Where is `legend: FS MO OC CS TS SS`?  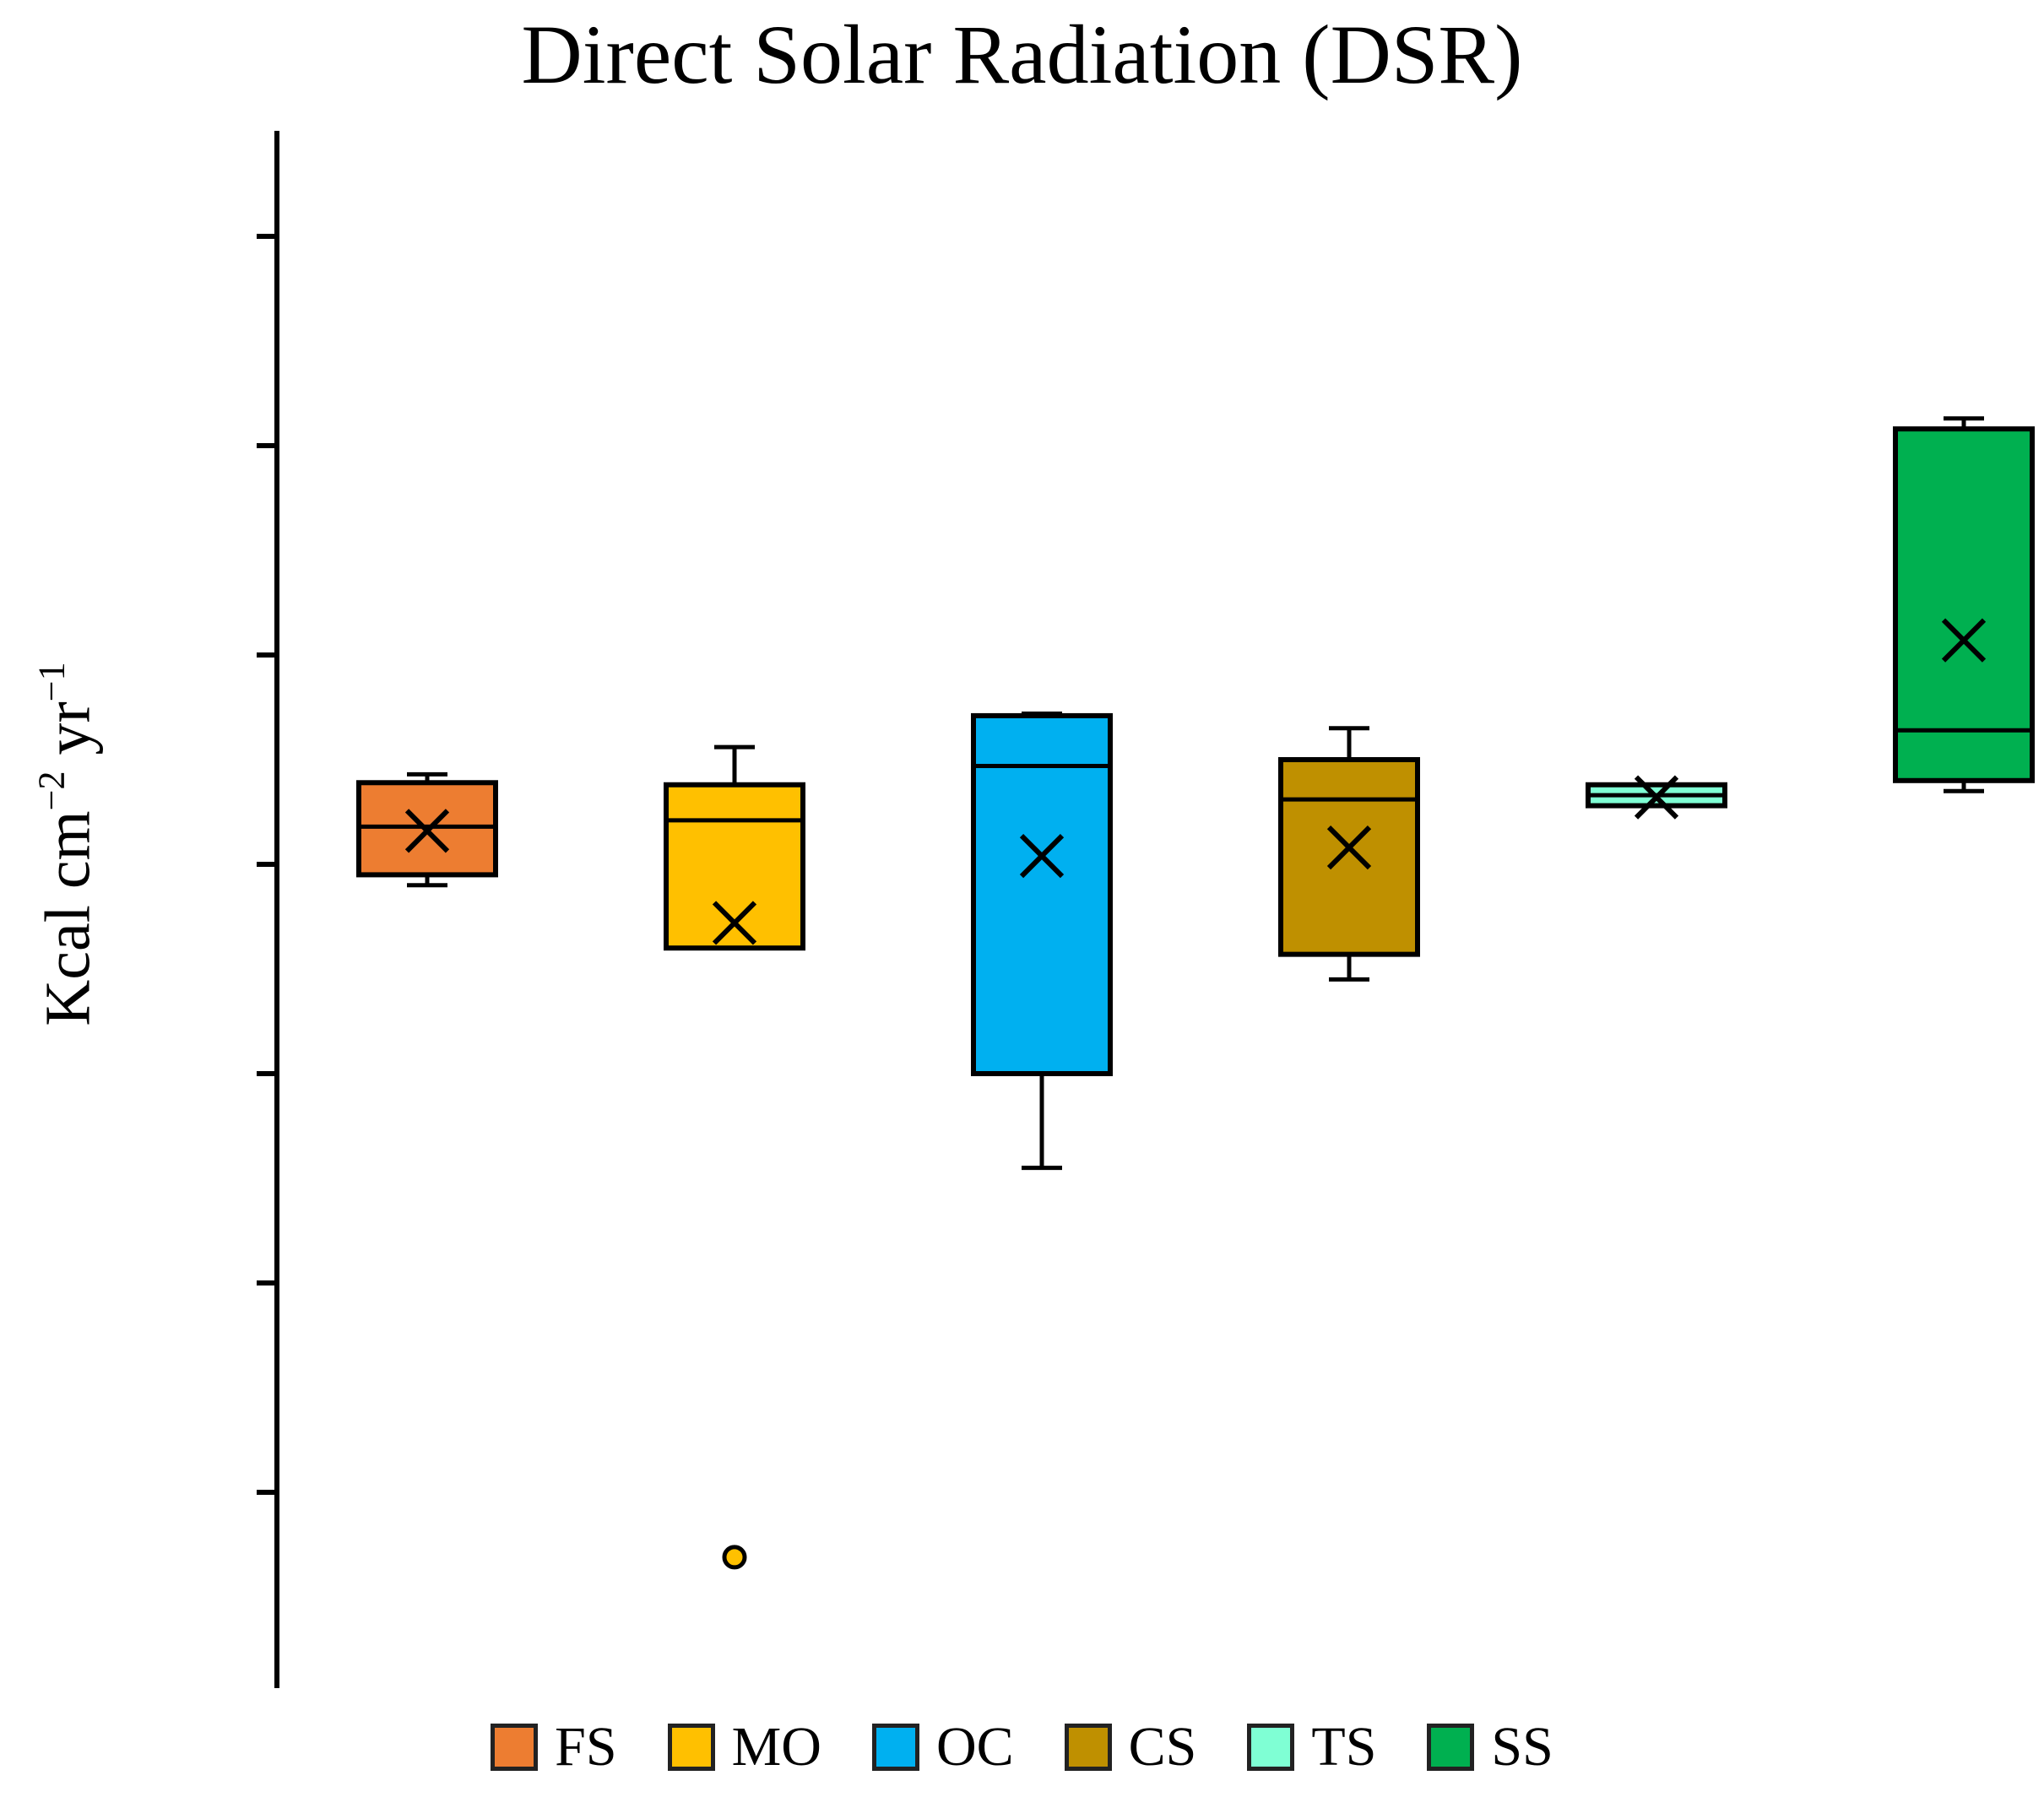 legend: FS MO OC CS TS SS is located at coordinates (1022, 1747).